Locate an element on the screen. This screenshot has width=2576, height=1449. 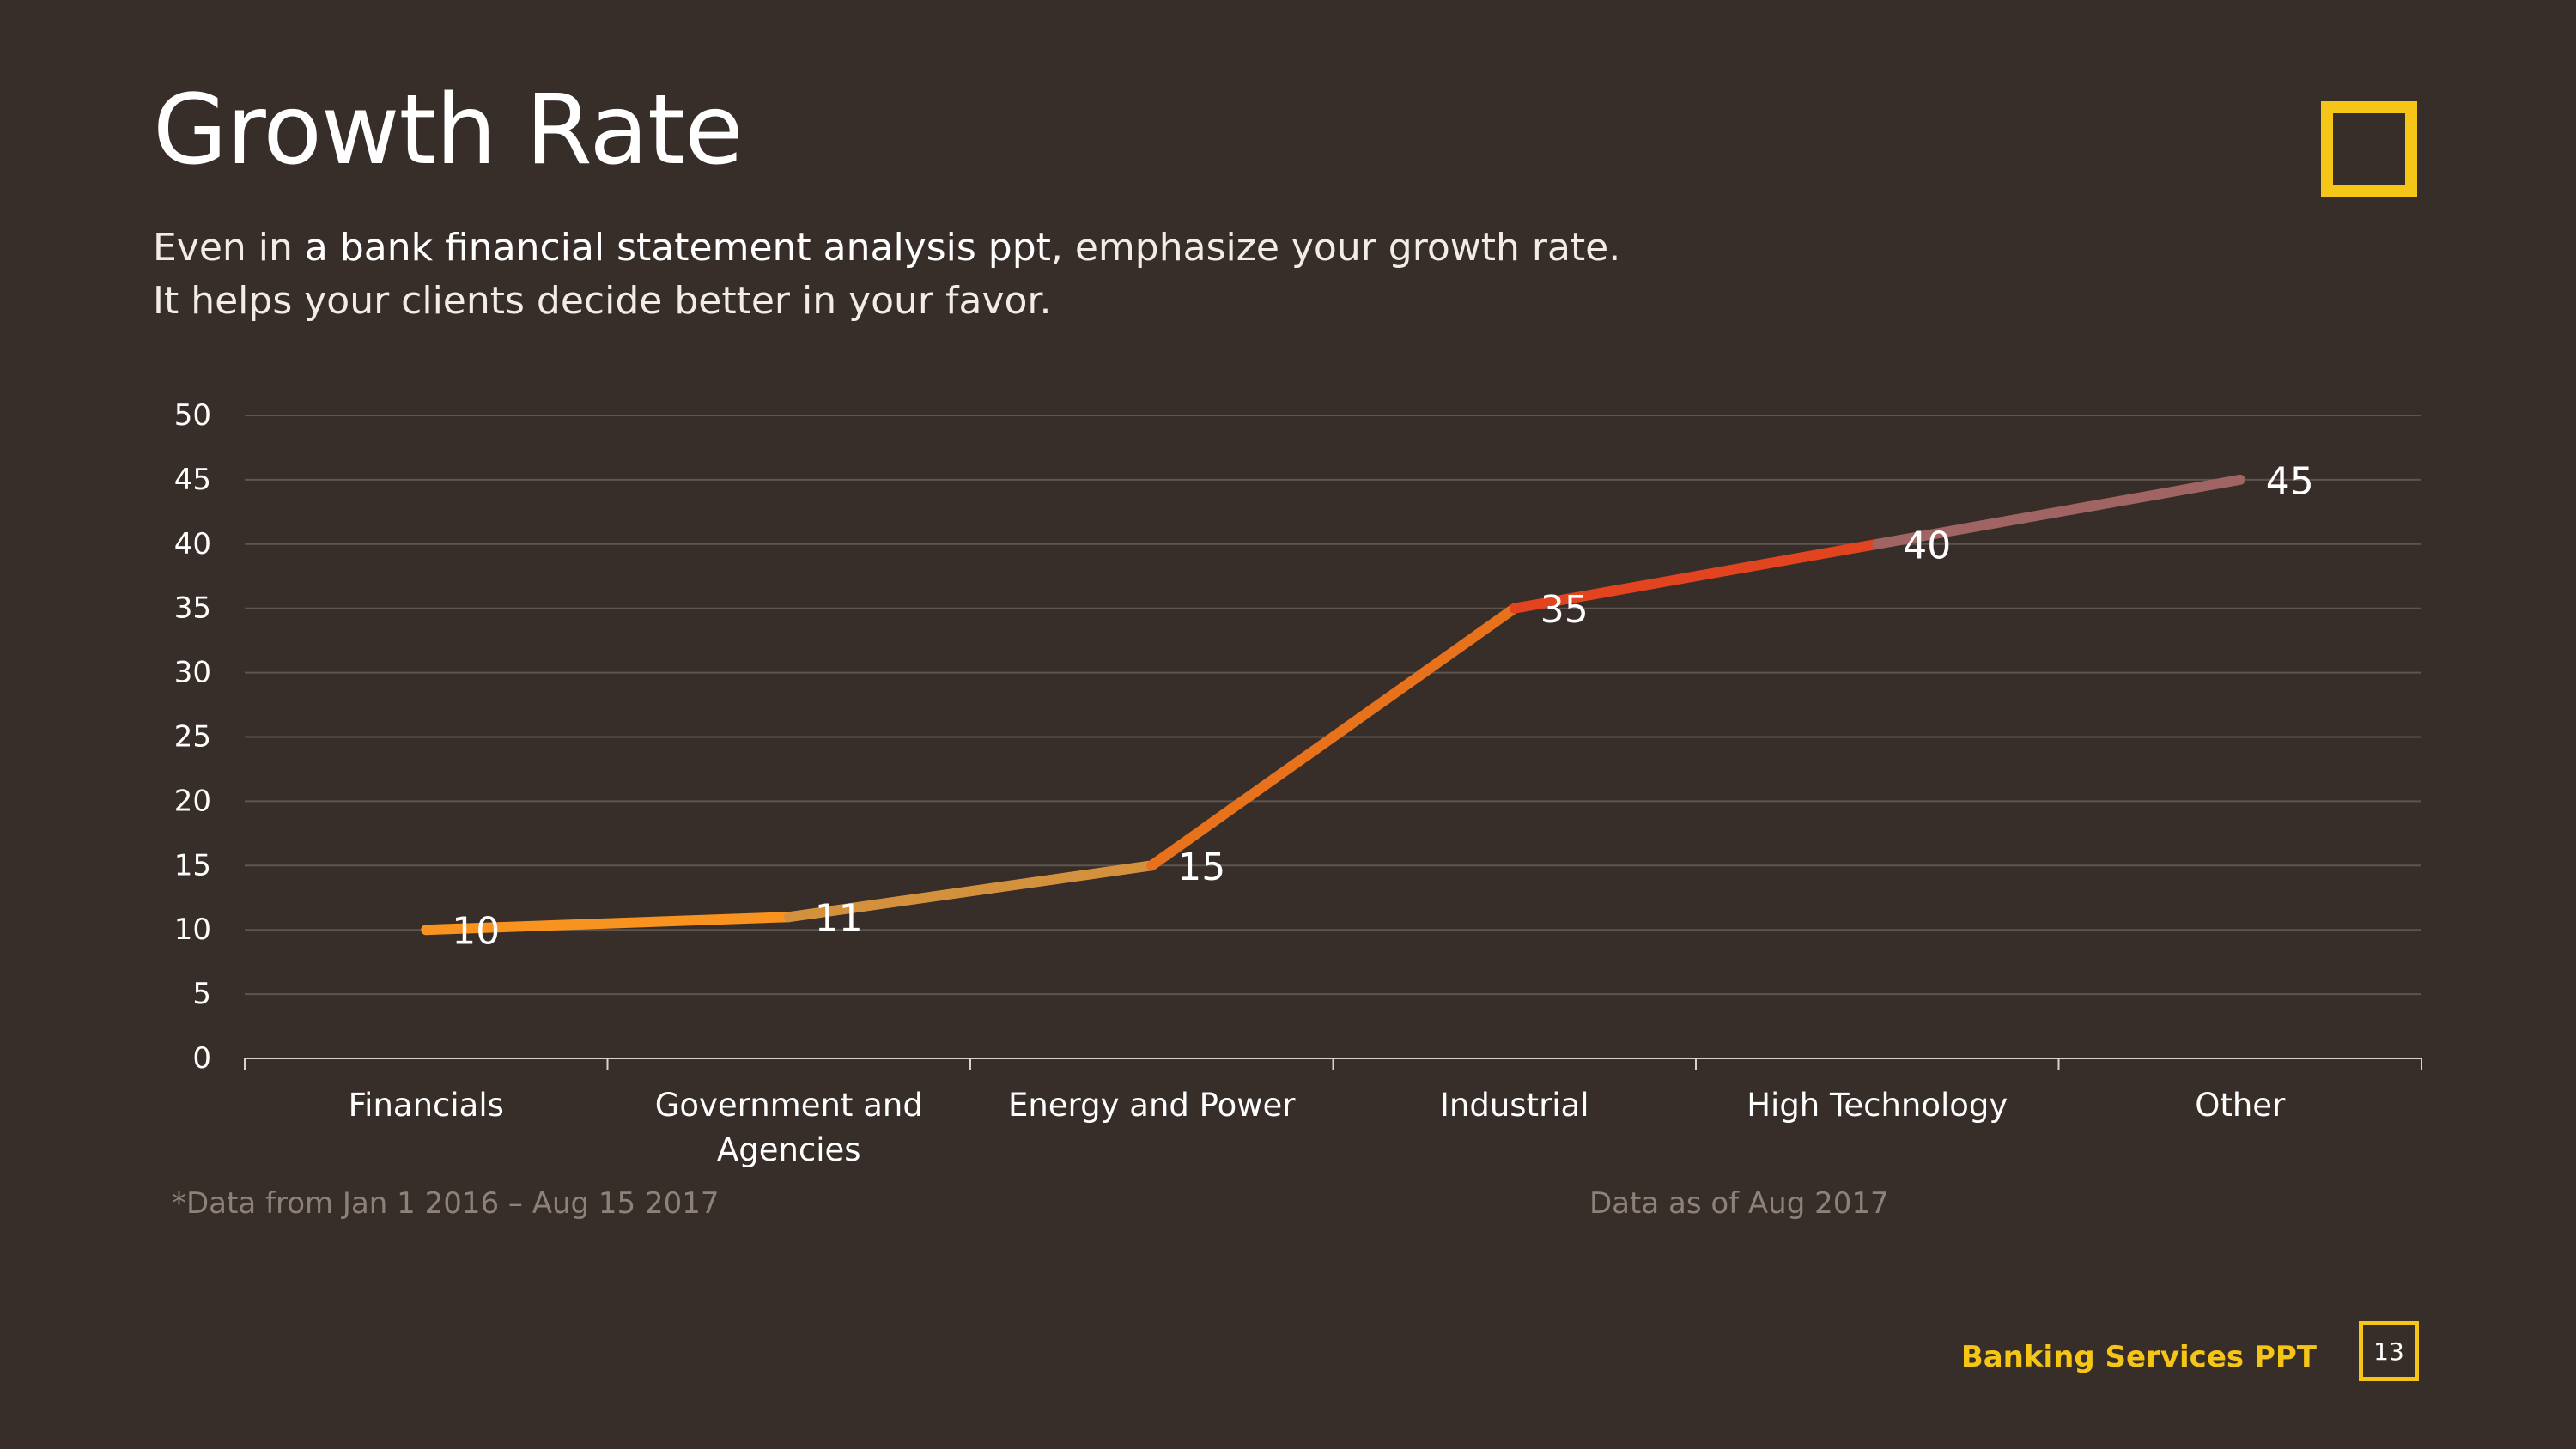
y-tick-label: 30 is located at coordinates (192, 673).